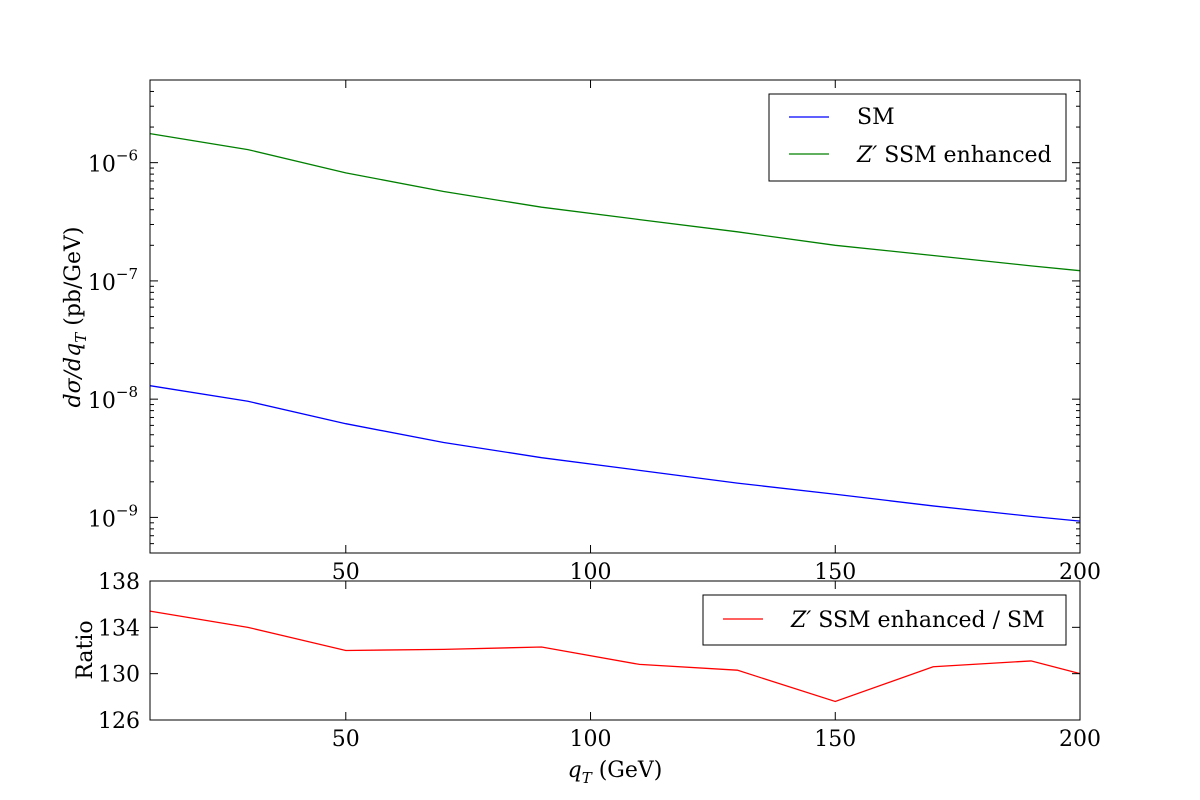 The height and width of the screenshot is (800, 1200). I want to click on bottom-y-axis-label: Ratio, so click(85, 649).